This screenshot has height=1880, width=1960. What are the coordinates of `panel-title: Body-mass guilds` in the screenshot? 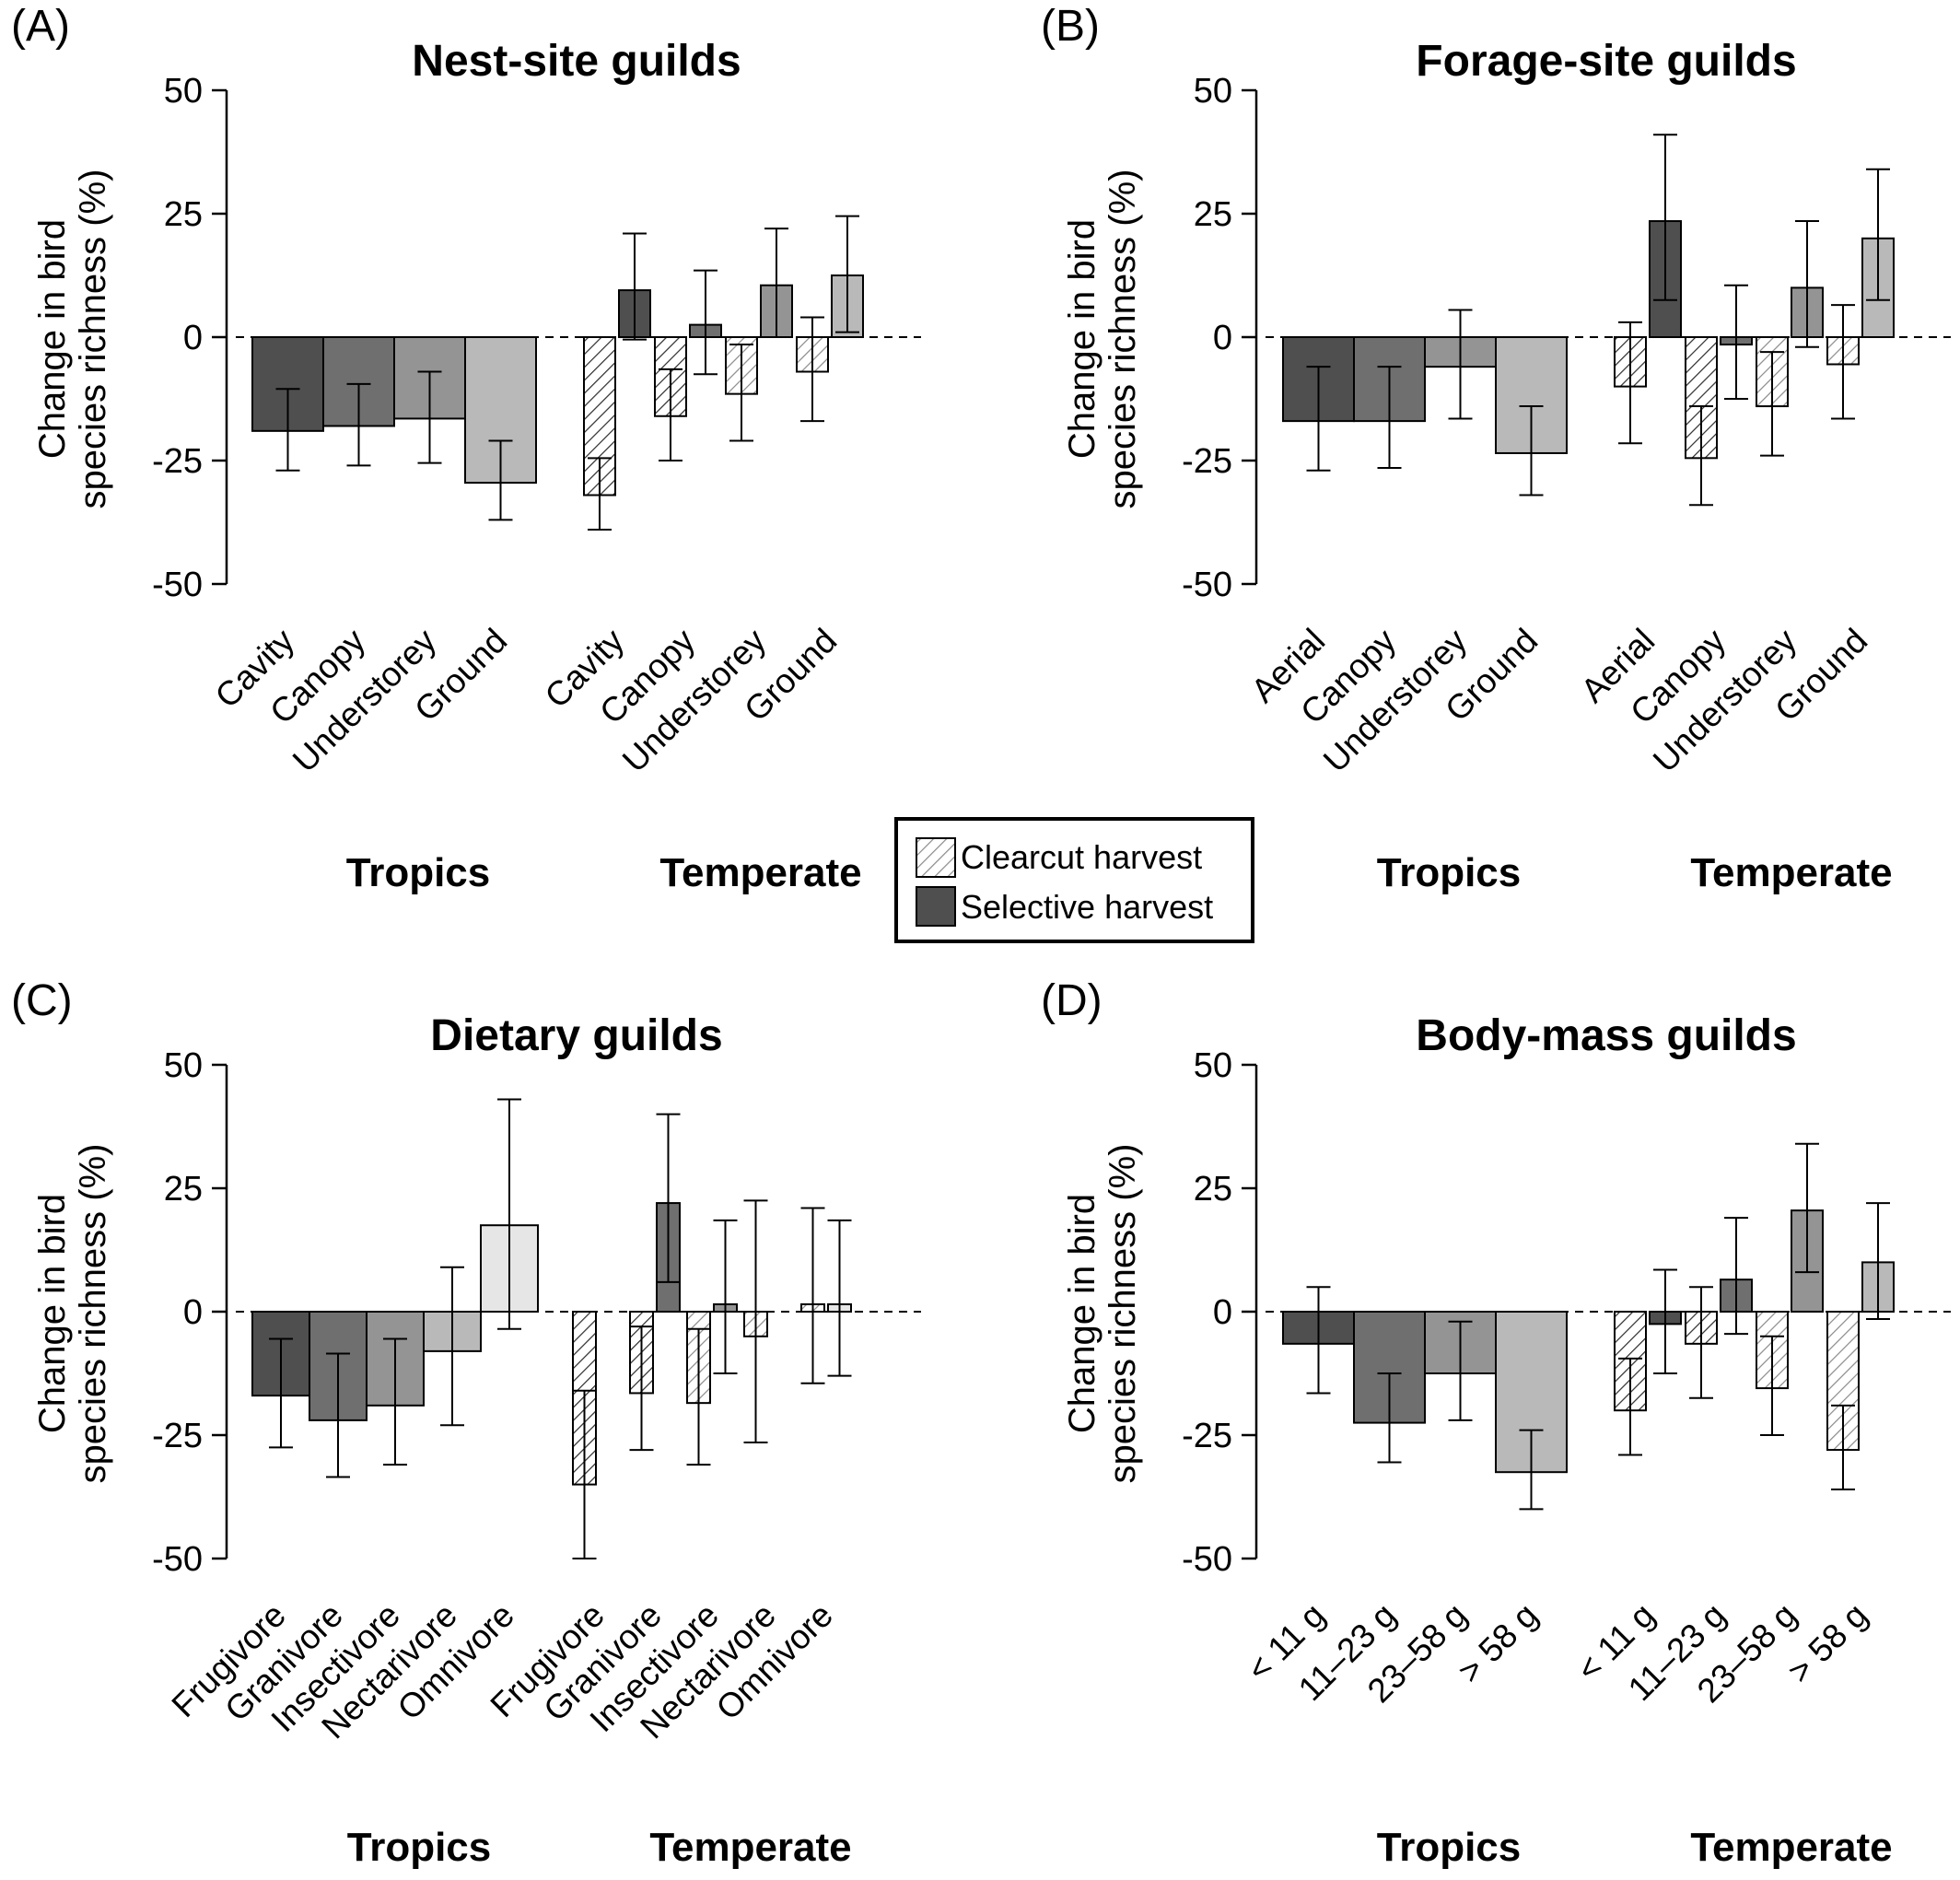 It's located at (1606, 1035).